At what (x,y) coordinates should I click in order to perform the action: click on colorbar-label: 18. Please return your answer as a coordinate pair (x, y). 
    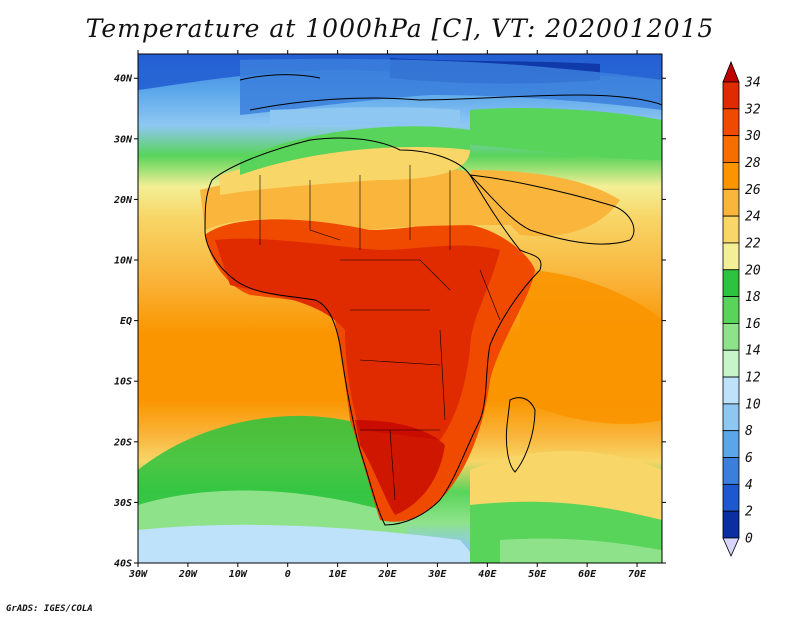
    Looking at the image, I should click on (753, 297).